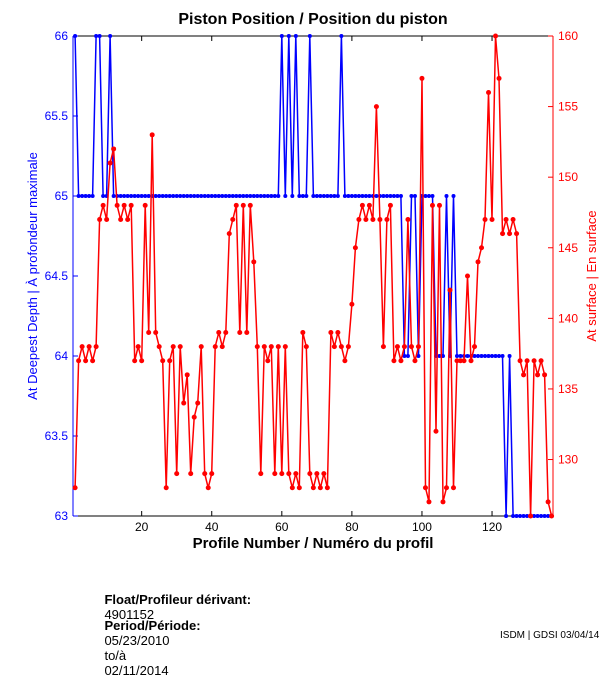 The height and width of the screenshot is (693, 611). What do you see at coordinates (591, 275) in the screenshot?
I see `right-axis-label: At surface | En surface` at bounding box center [591, 275].